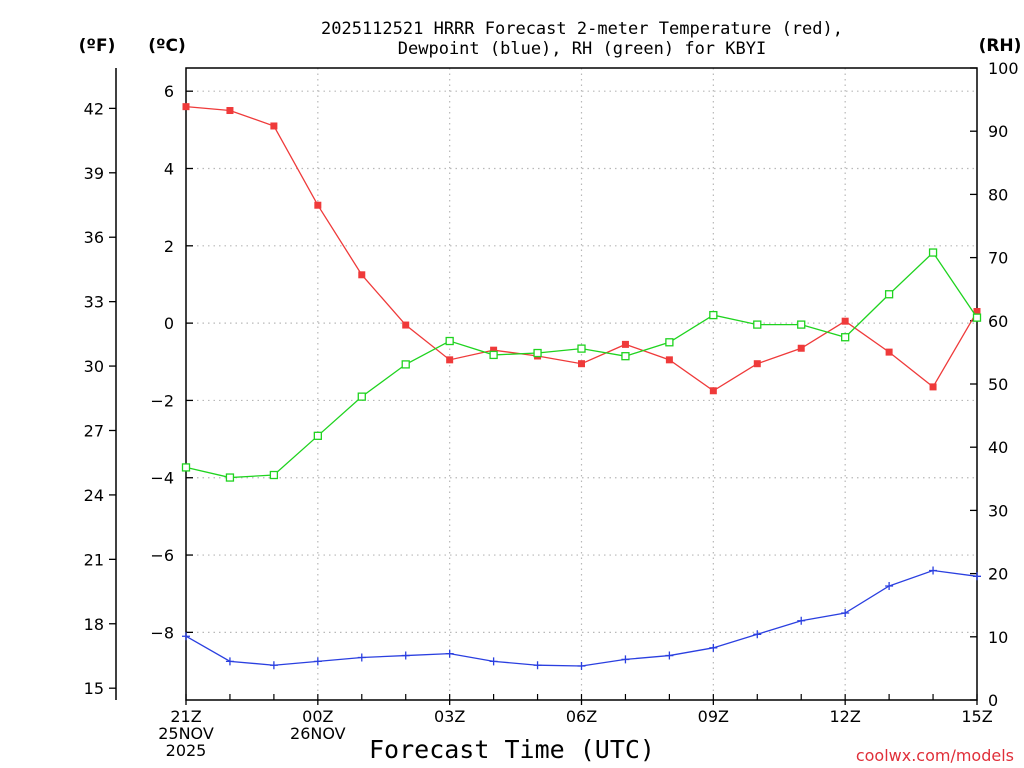  I want to click on x-tick-label: 25NOV, so click(186, 733).